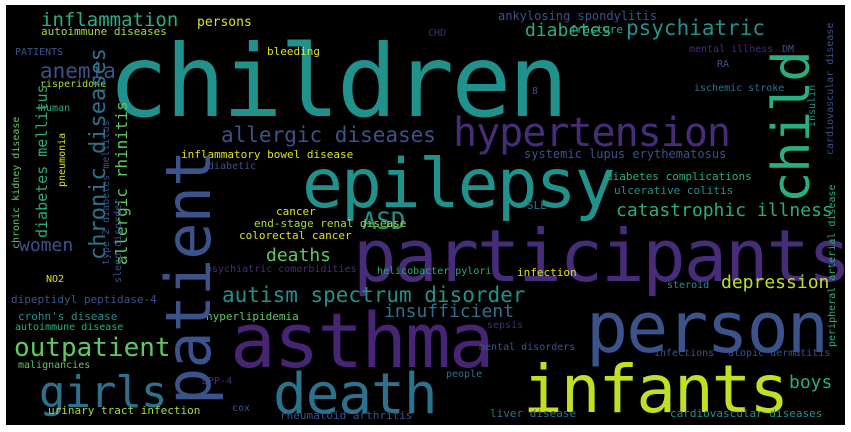 This screenshot has width=851, height=432. I want to click on word: peripheral arterial disease, so click(832, 265).